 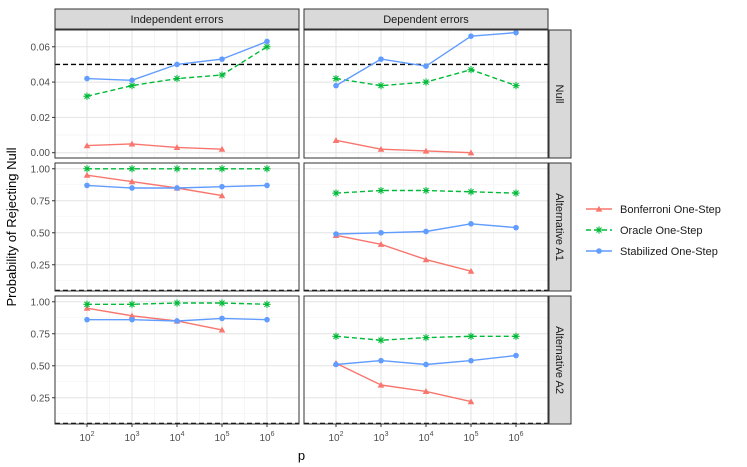 I want to click on legend-label: Bonferroni One-Step, so click(x=670, y=210).